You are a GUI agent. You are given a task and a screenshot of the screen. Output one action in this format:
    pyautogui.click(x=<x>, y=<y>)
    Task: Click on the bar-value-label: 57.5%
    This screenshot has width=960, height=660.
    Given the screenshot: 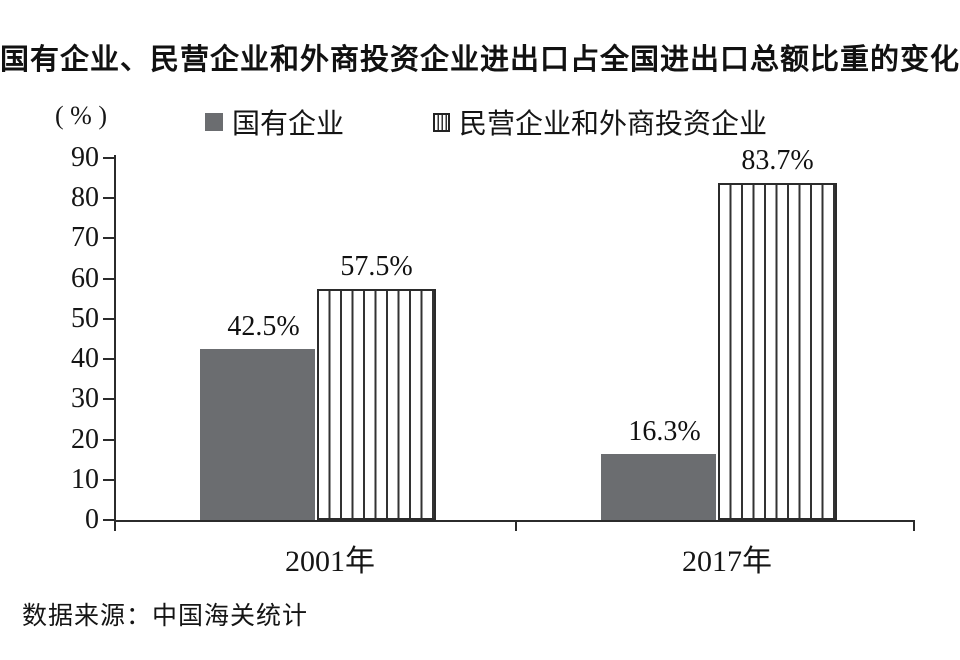 What is the action you would take?
    pyautogui.click(x=376, y=266)
    